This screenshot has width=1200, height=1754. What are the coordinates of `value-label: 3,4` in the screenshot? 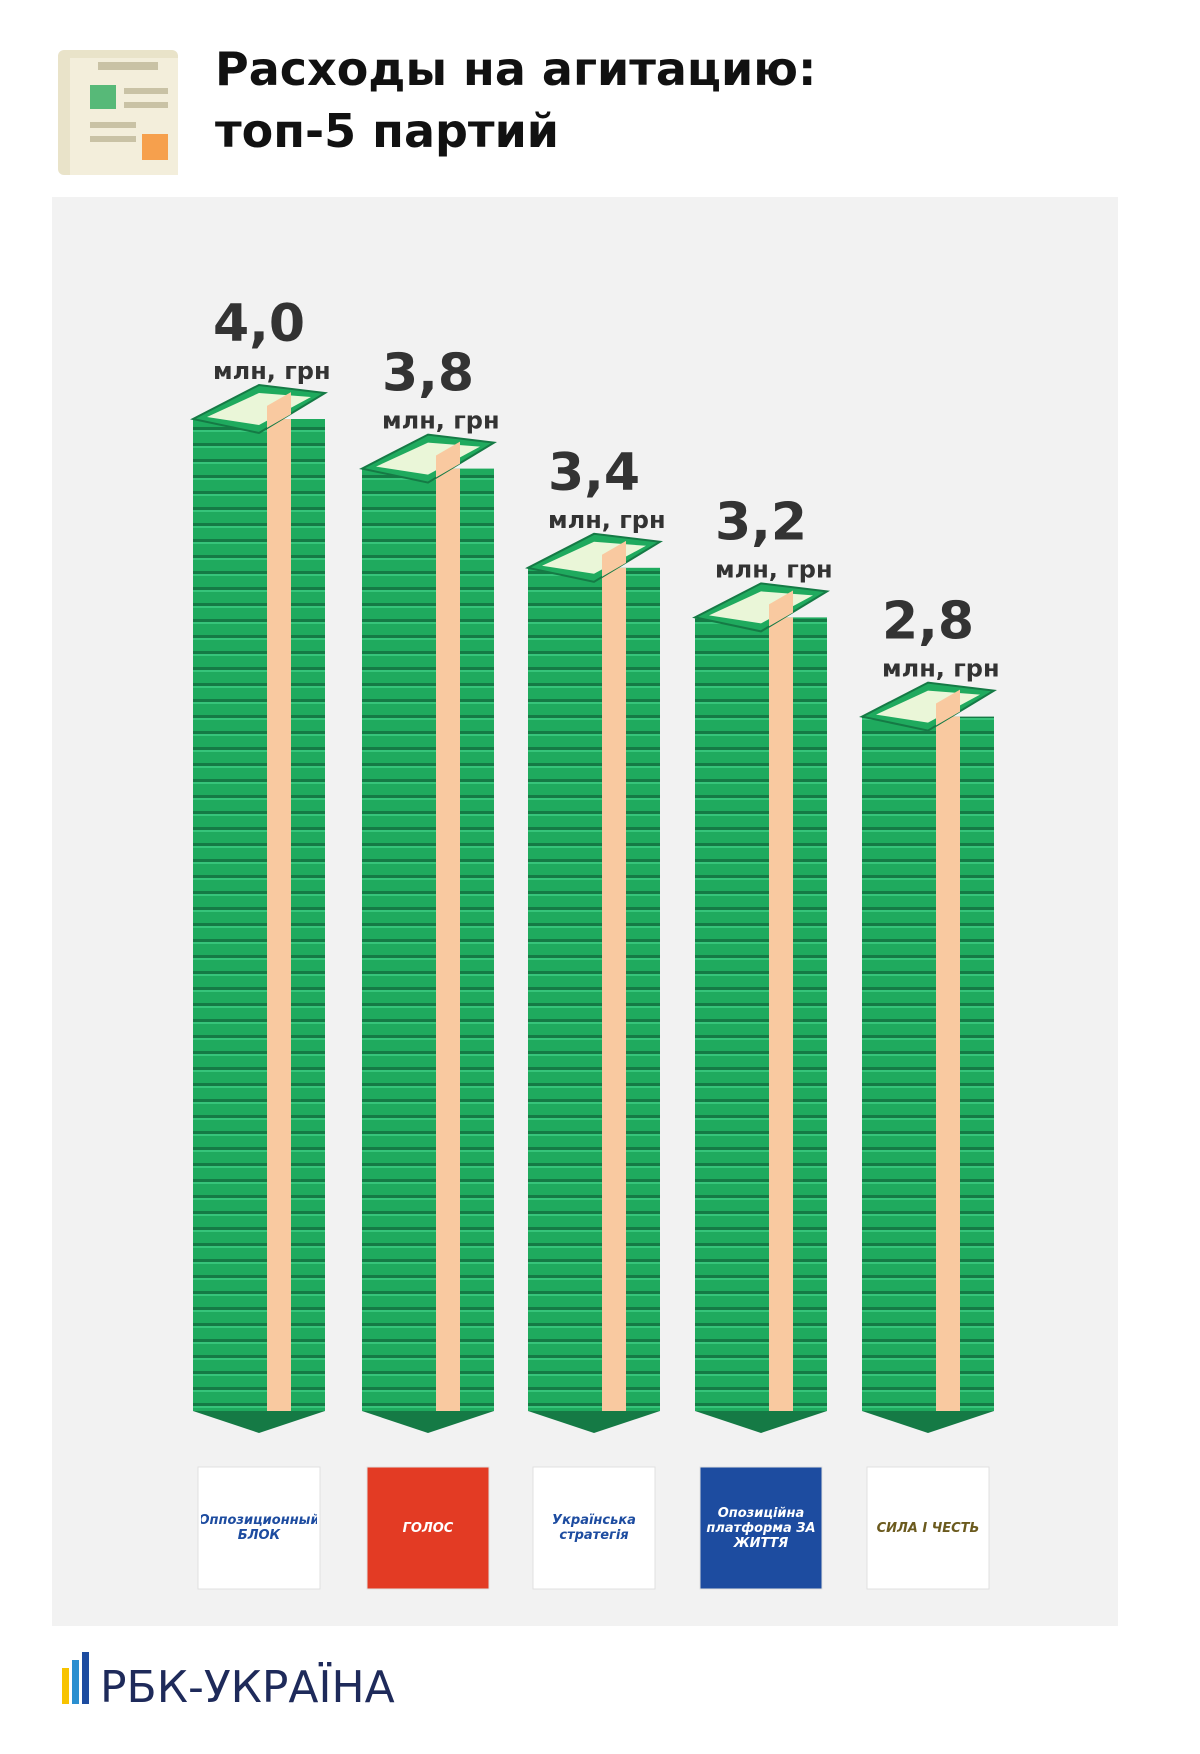 It's located at (594, 473).